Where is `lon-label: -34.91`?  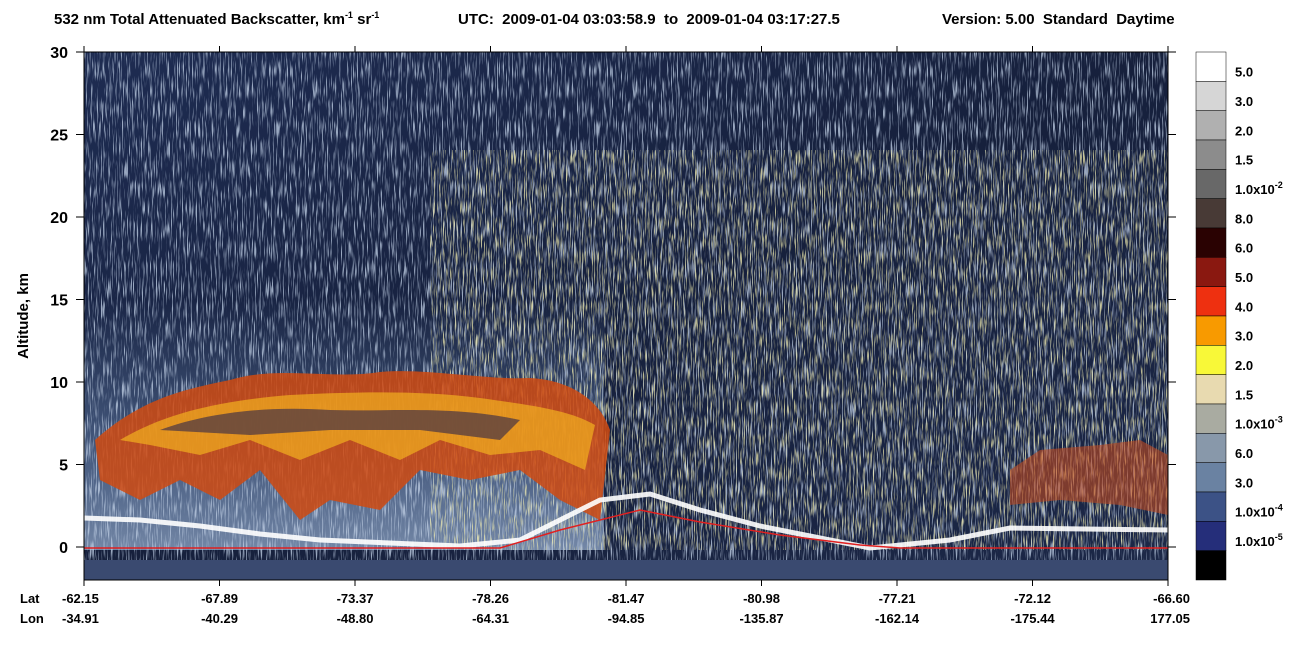 lon-label: -34.91 is located at coordinates (80, 618).